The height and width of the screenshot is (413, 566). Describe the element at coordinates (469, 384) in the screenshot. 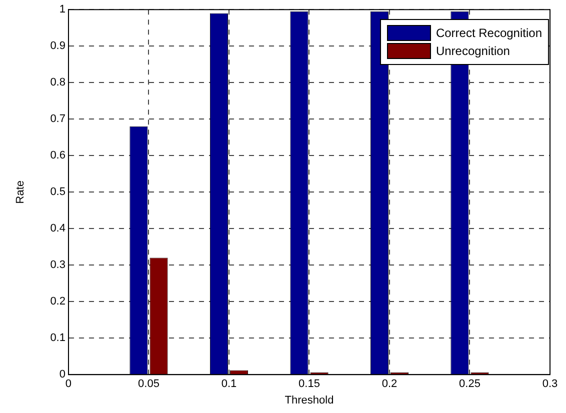

I see `x-tick-label: 0.25` at that location.